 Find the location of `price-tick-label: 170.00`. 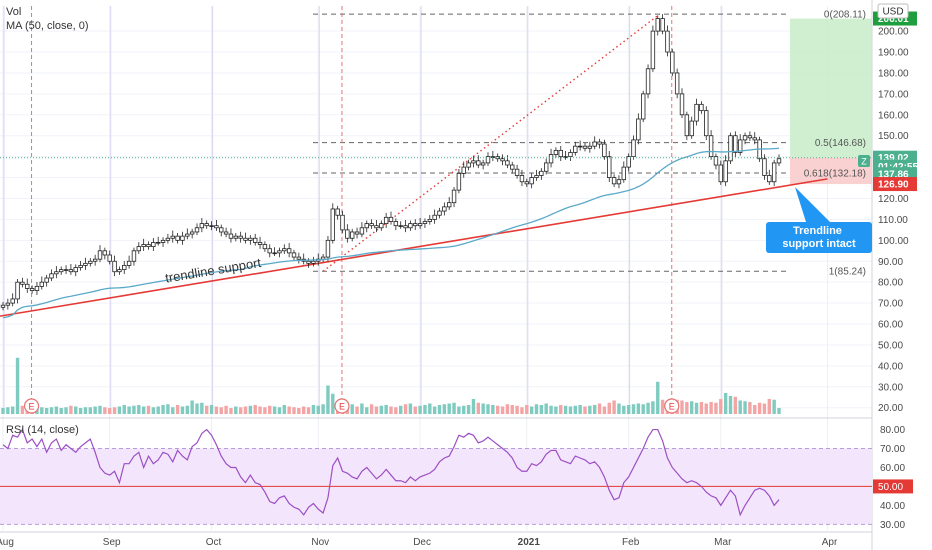

price-tick-label: 170.00 is located at coordinates (893, 94).